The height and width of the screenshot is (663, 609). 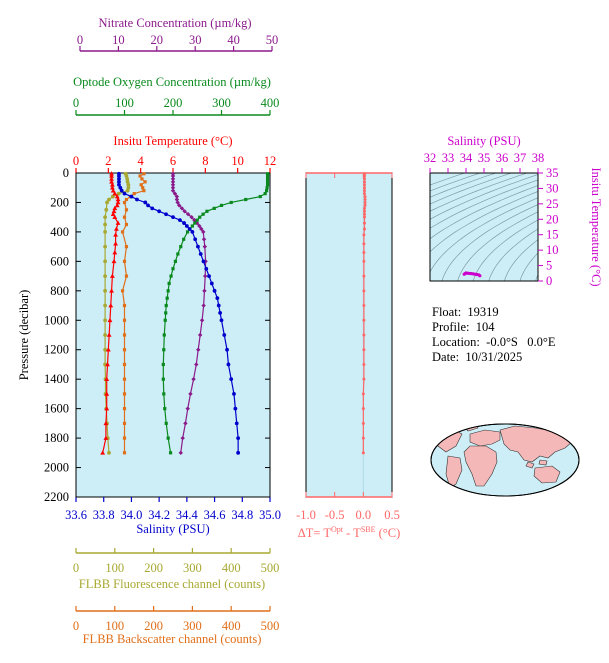 I want to click on pressure-tick-label: 400, so click(x=59, y=232).